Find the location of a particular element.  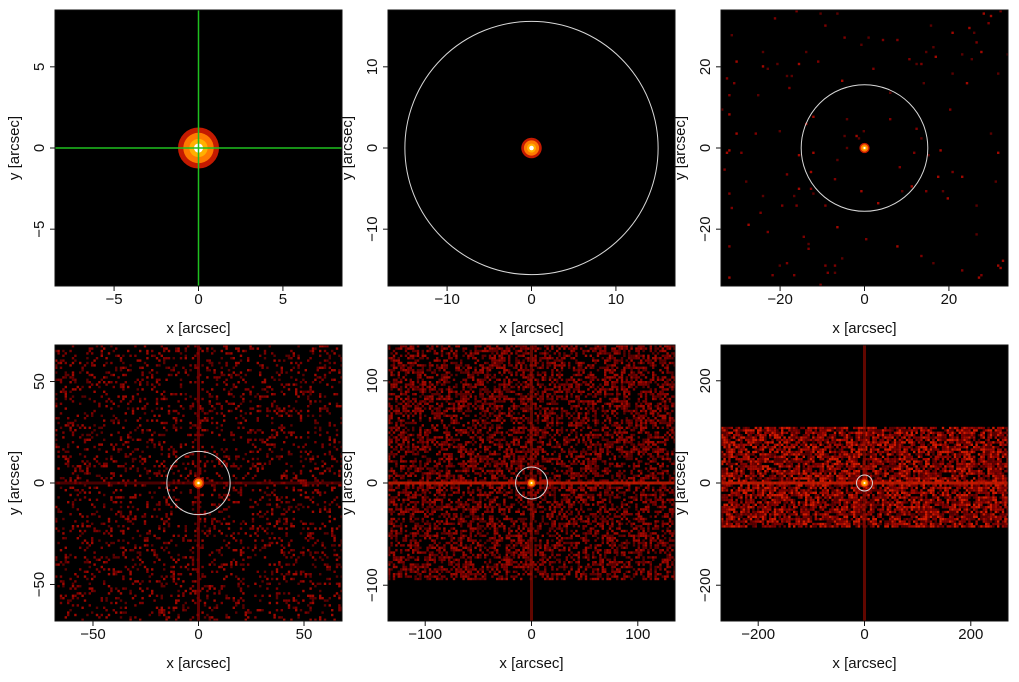

y-tick-label: 50 is located at coordinates (39, 381).